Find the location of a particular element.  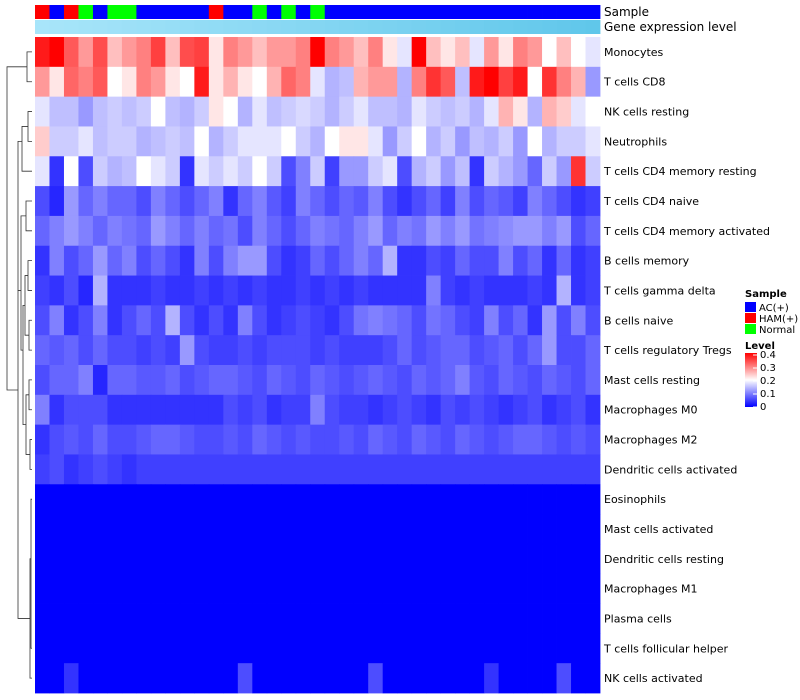

dendrogram-branch is located at coordinates (29, 126).